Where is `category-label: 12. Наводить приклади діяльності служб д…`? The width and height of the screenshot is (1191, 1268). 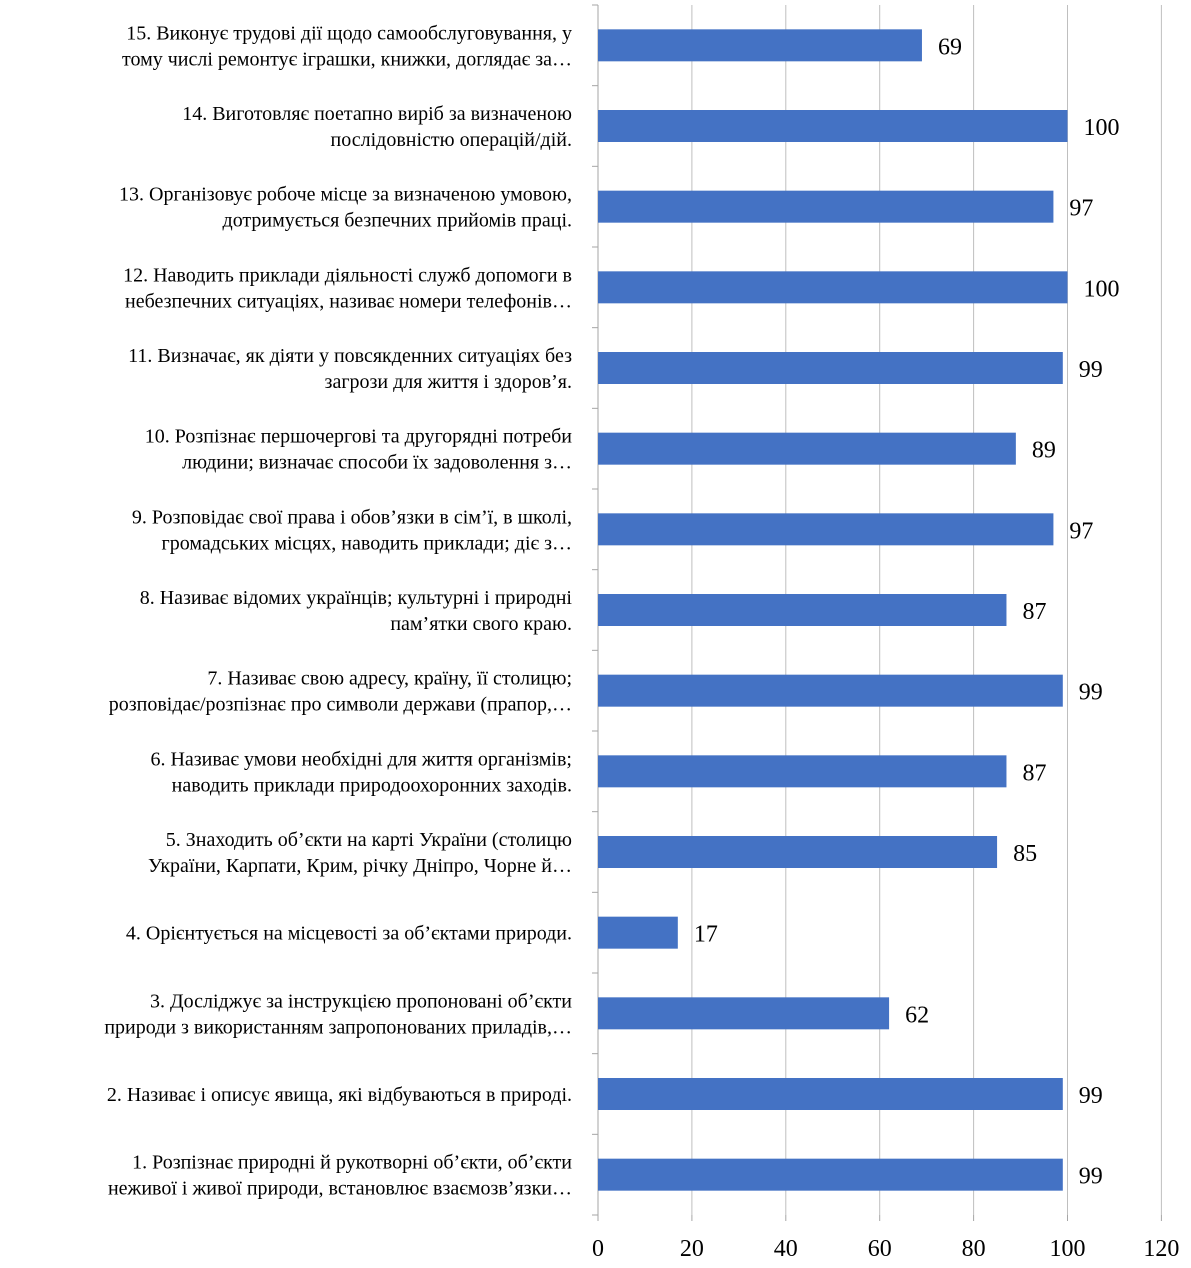
category-label: 12. Наводить приклади діяльності служб д… is located at coordinates (347, 275).